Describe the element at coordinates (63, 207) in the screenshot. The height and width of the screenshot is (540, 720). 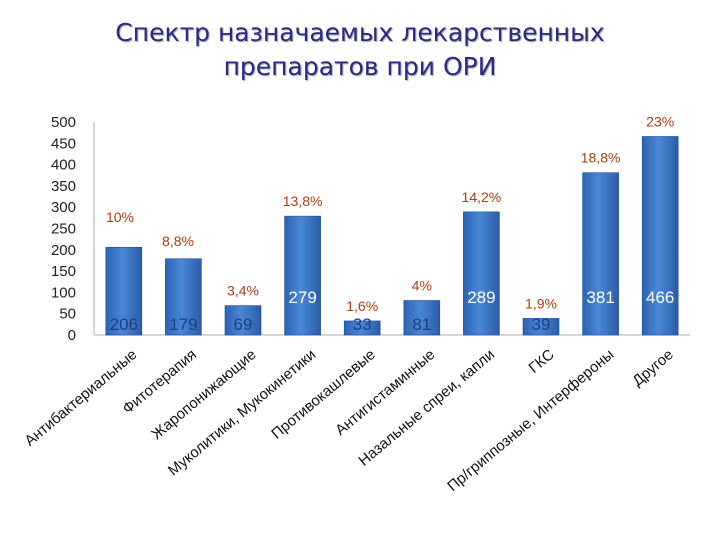
I see `y-tick-label: 300` at that location.